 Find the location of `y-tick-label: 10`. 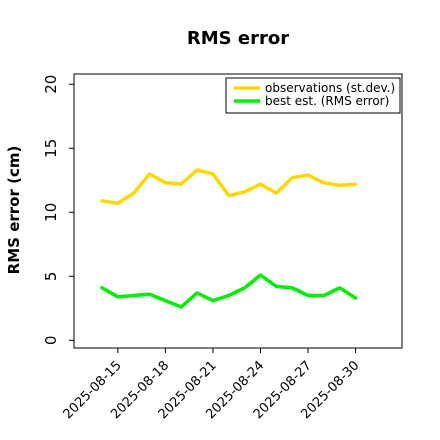

y-tick-label: 10 is located at coordinates (51, 212).